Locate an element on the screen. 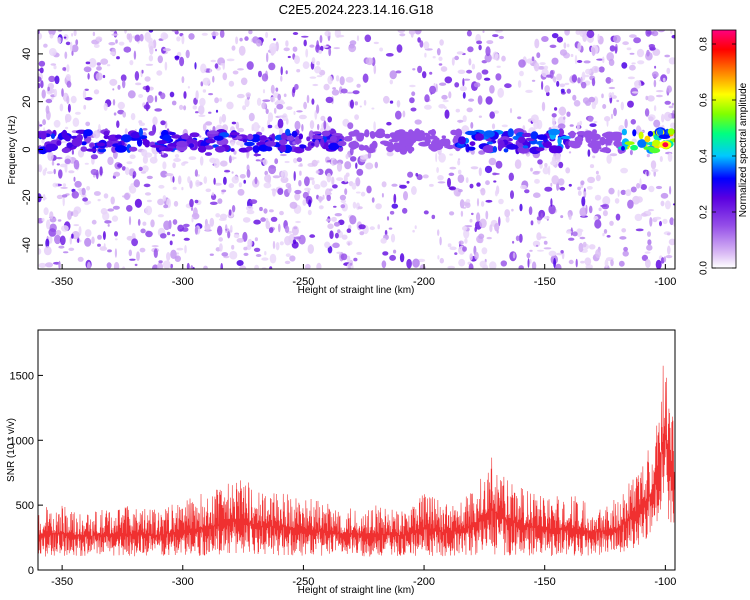 The image size is (750, 600). spectrogram-signal-band is located at coordinates (356, 141).